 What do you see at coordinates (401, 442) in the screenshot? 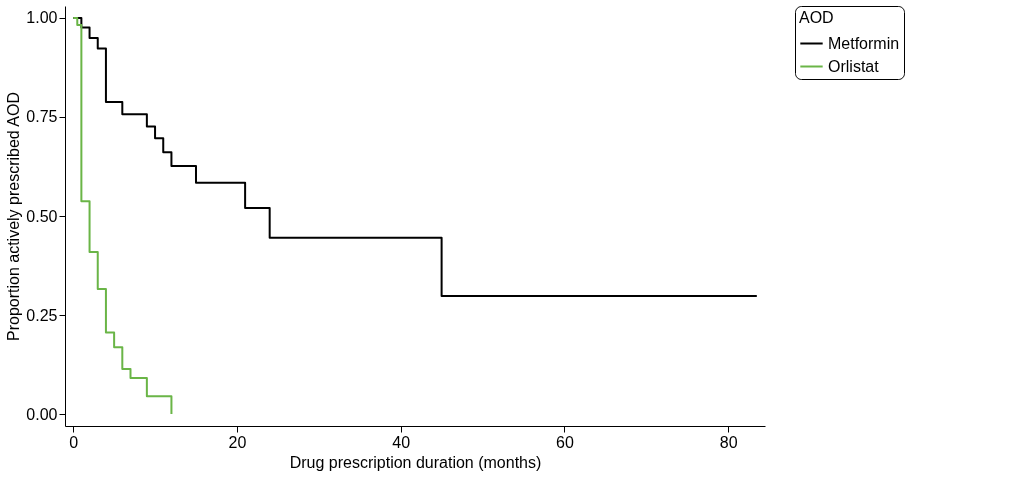
I see `x-tick-label: 40` at bounding box center [401, 442].